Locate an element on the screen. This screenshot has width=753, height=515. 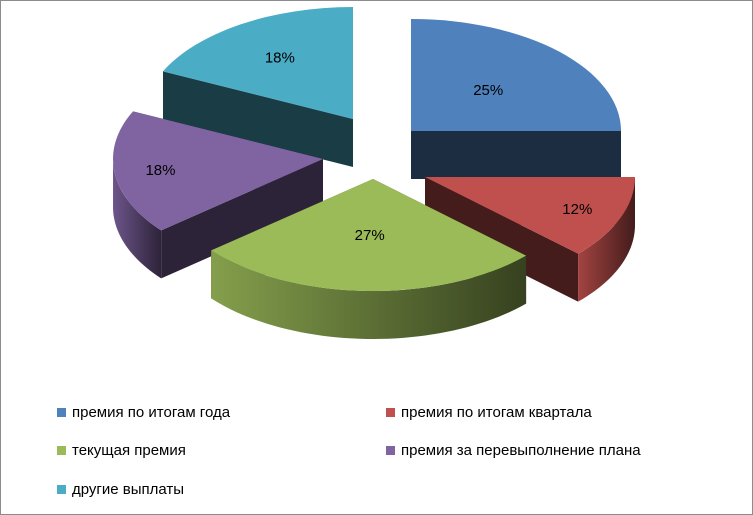
legend-label: другие выплаты is located at coordinates (128, 489).